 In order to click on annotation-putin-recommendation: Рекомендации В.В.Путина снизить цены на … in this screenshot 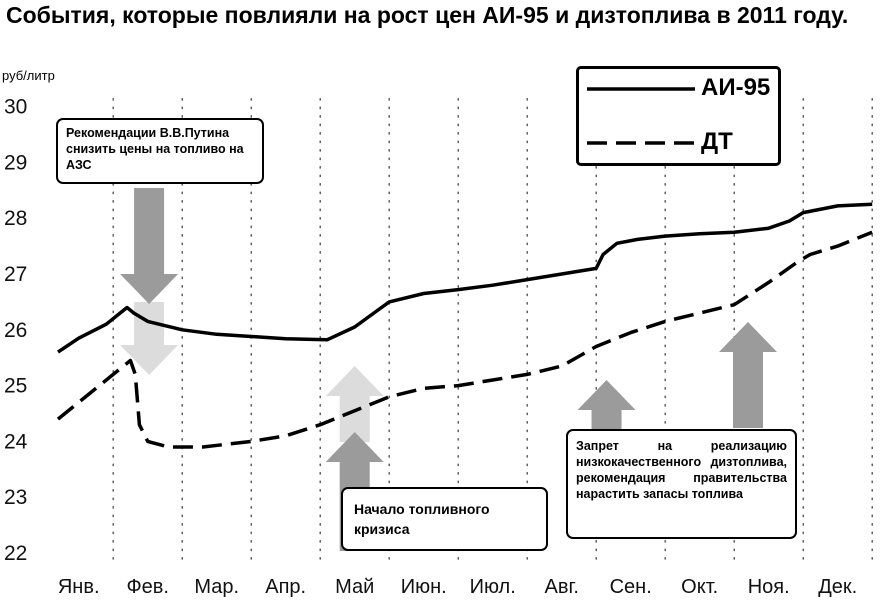, I will do `click(160, 151)`.